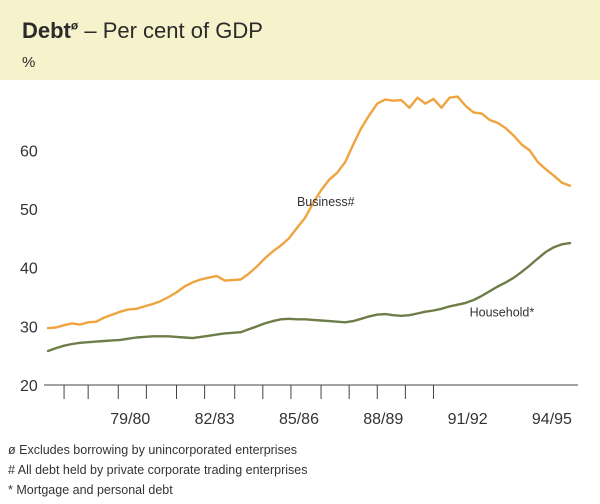 Image resolution: width=600 pixels, height=504 pixels. I want to click on y-tick-label: 20, so click(29, 386).